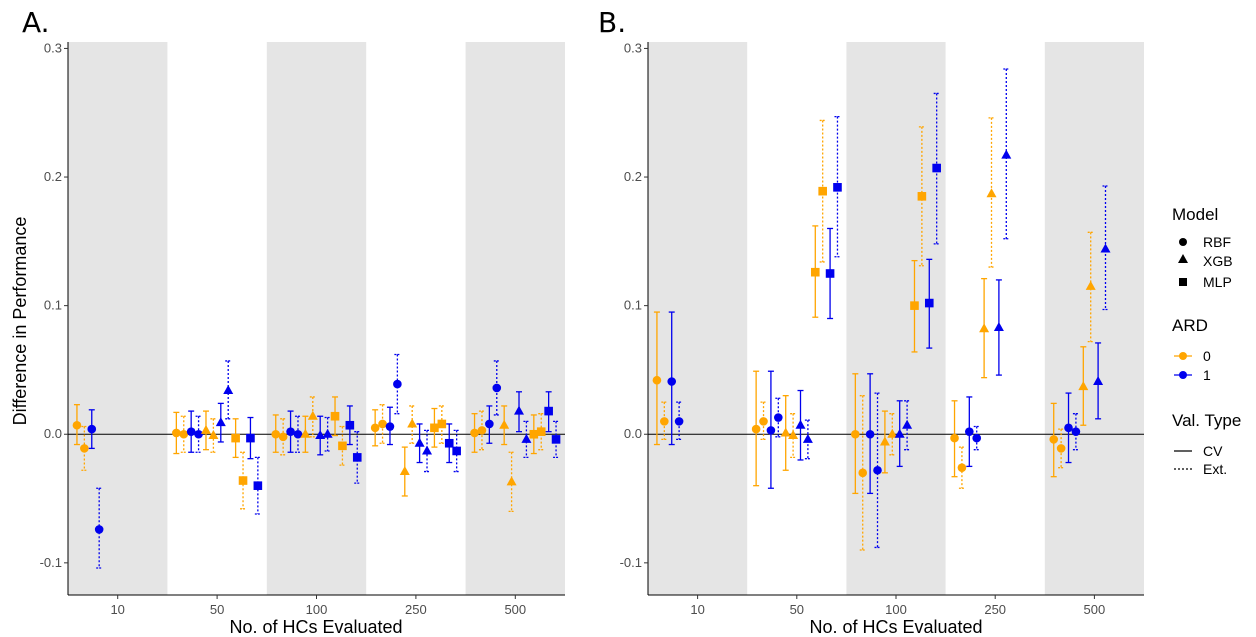  I want to click on panel-b-mlp-ard0-cv-point, so click(815, 271).